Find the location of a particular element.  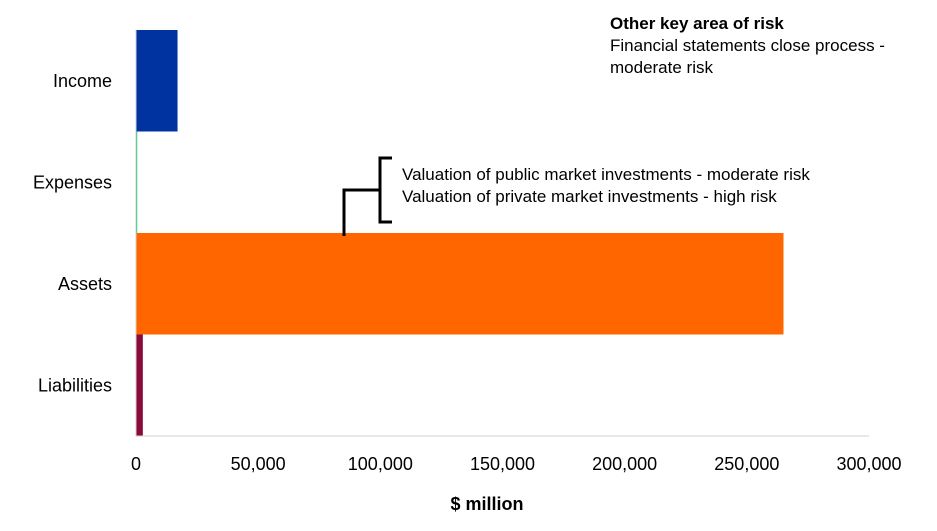

x-tick-label: 200,000 is located at coordinates (624, 464).